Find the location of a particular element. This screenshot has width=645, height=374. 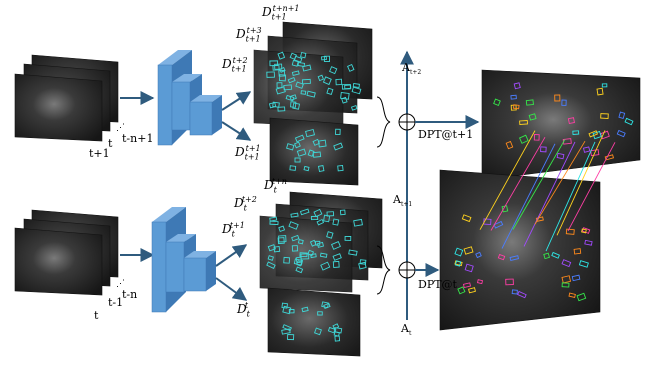

detection-label-bottom-1: Dtt+1 is located at coordinates (233, 230).